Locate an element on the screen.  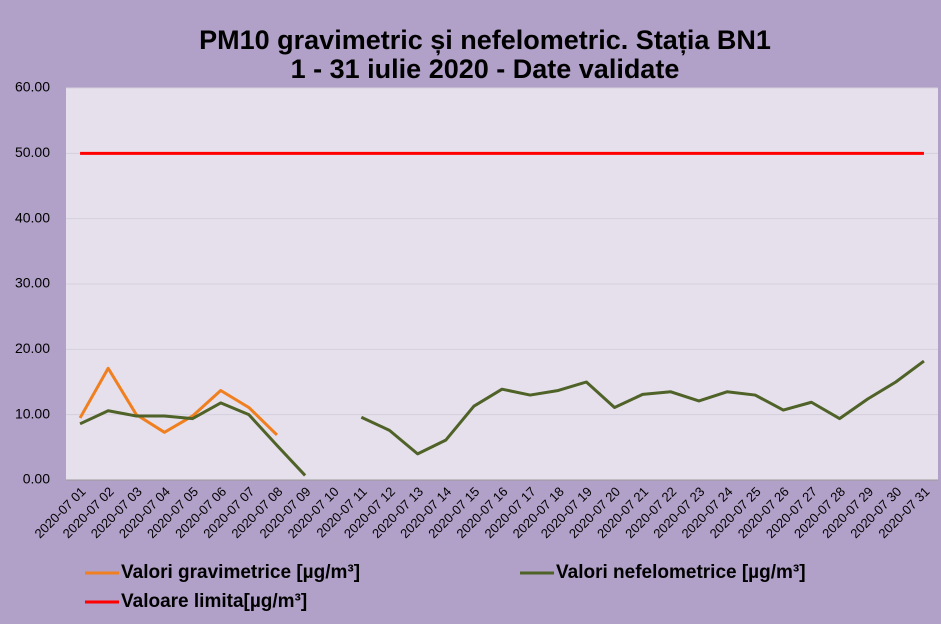
y-tick-label: 40.00 is located at coordinates (32, 217).